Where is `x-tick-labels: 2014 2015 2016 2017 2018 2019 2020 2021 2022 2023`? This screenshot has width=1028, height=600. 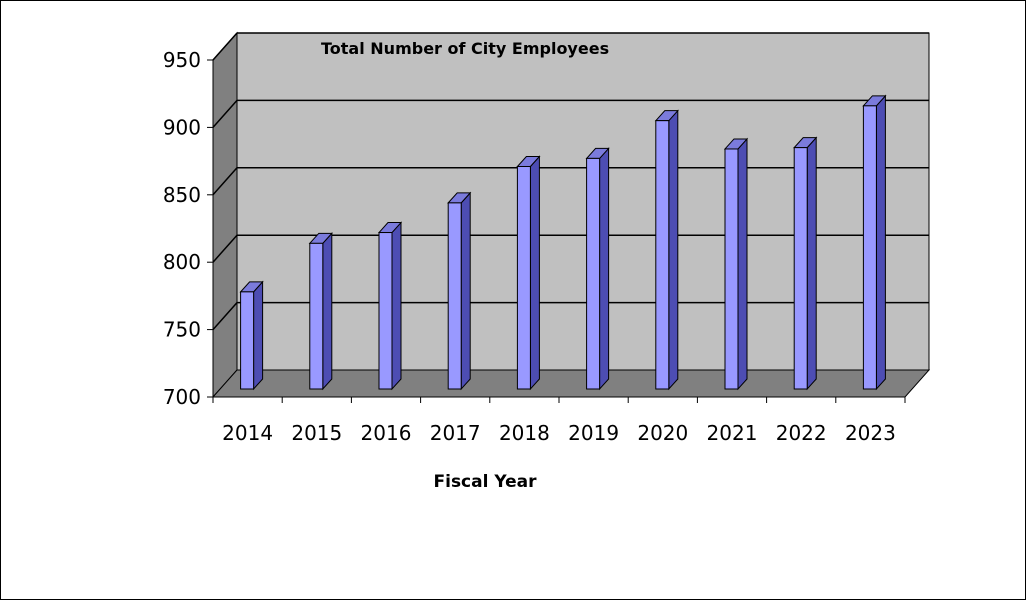
x-tick-labels: 2014 2015 2016 2017 2018 2019 2020 2021 2022 2023 is located at coordinates (559, 433).